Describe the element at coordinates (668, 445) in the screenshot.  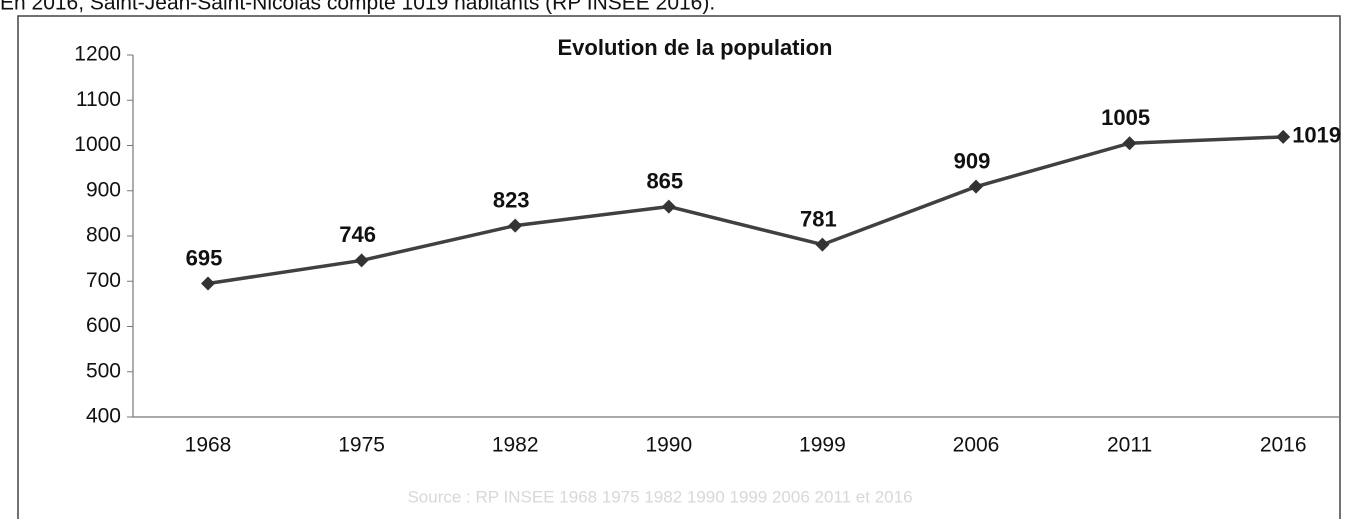
I see `x-tick-label: 1990` at that location.